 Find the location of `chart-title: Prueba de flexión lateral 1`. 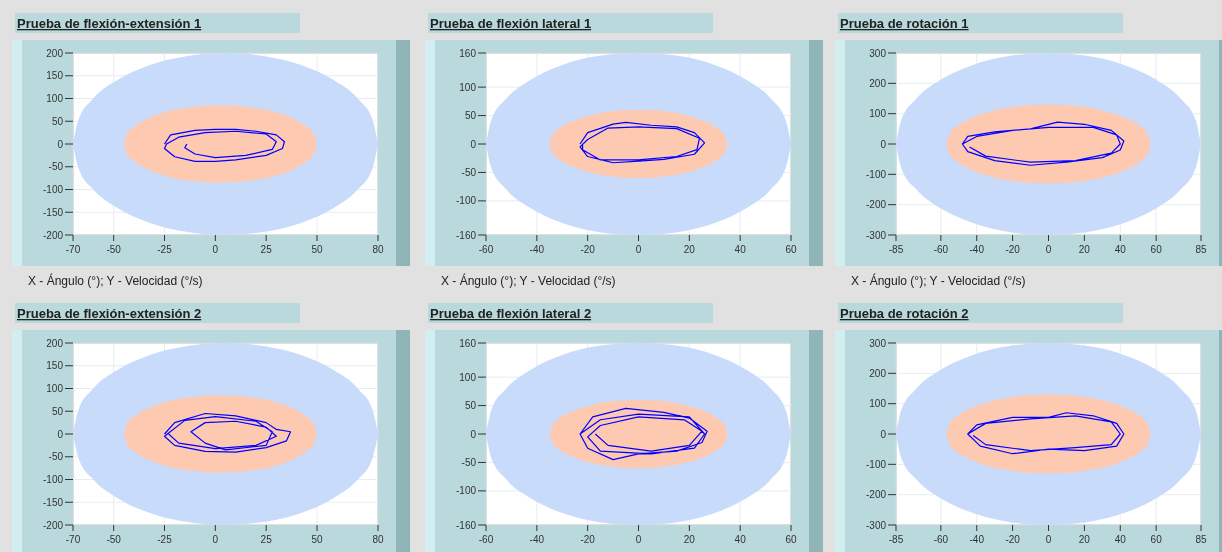

chart-title: Prueba de flexión lateral 1 is located at coordinates (511, 23).